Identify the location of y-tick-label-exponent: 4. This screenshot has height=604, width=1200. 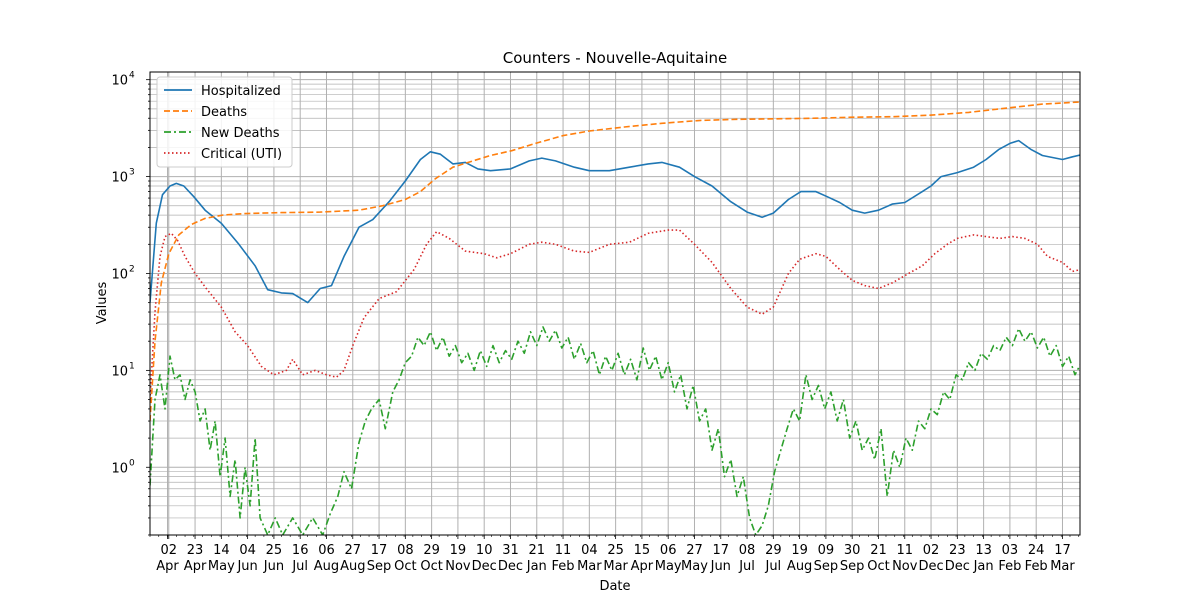
(132, 76).